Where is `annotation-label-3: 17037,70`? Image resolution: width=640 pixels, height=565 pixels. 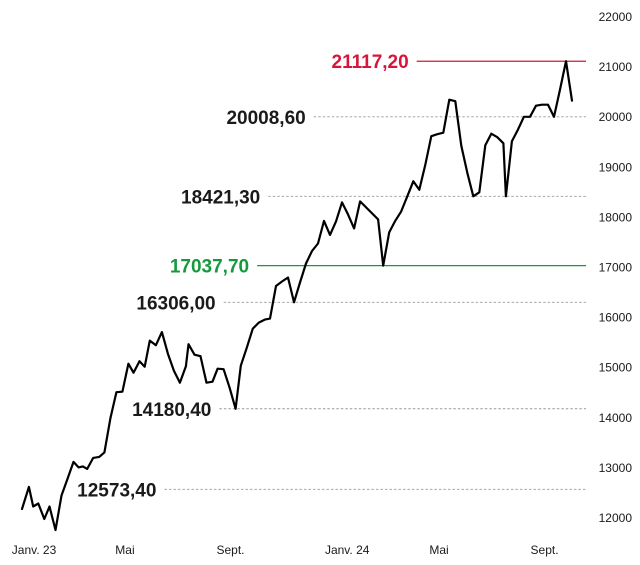
annotation-label-3: 17037,70 is located at coordinates (209, 267).